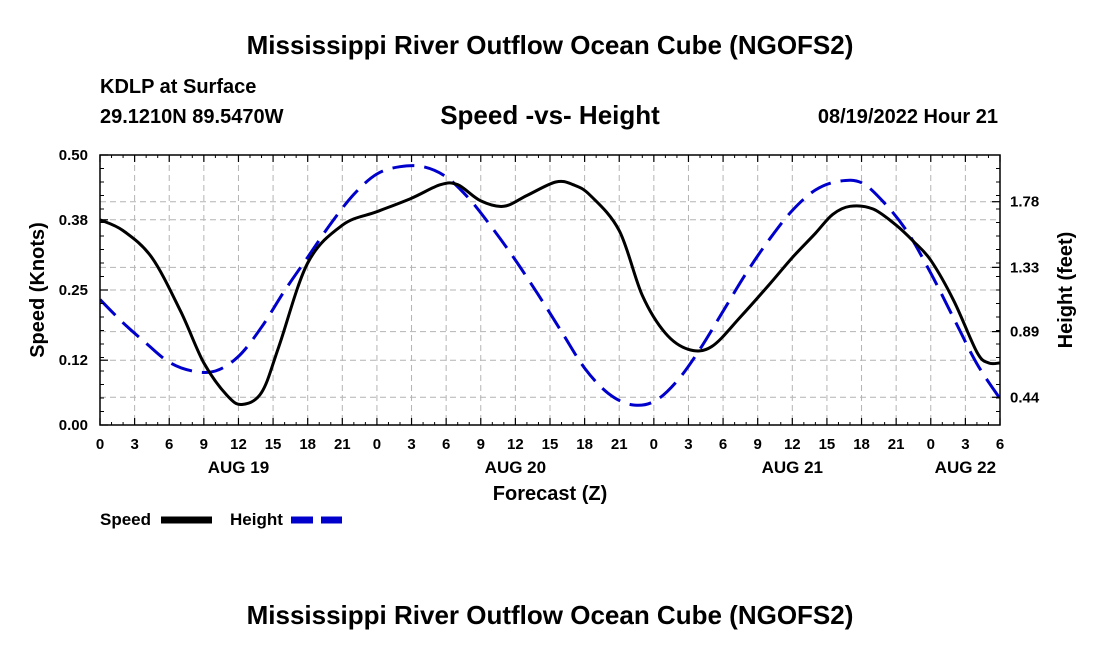 Image resolution: width=1100 pixels, height=650 pixels. Describe the element at coordinates (192, 117) in the screenshot. I see `coordinates-label: 29.1210N 89.5470W` at that location.